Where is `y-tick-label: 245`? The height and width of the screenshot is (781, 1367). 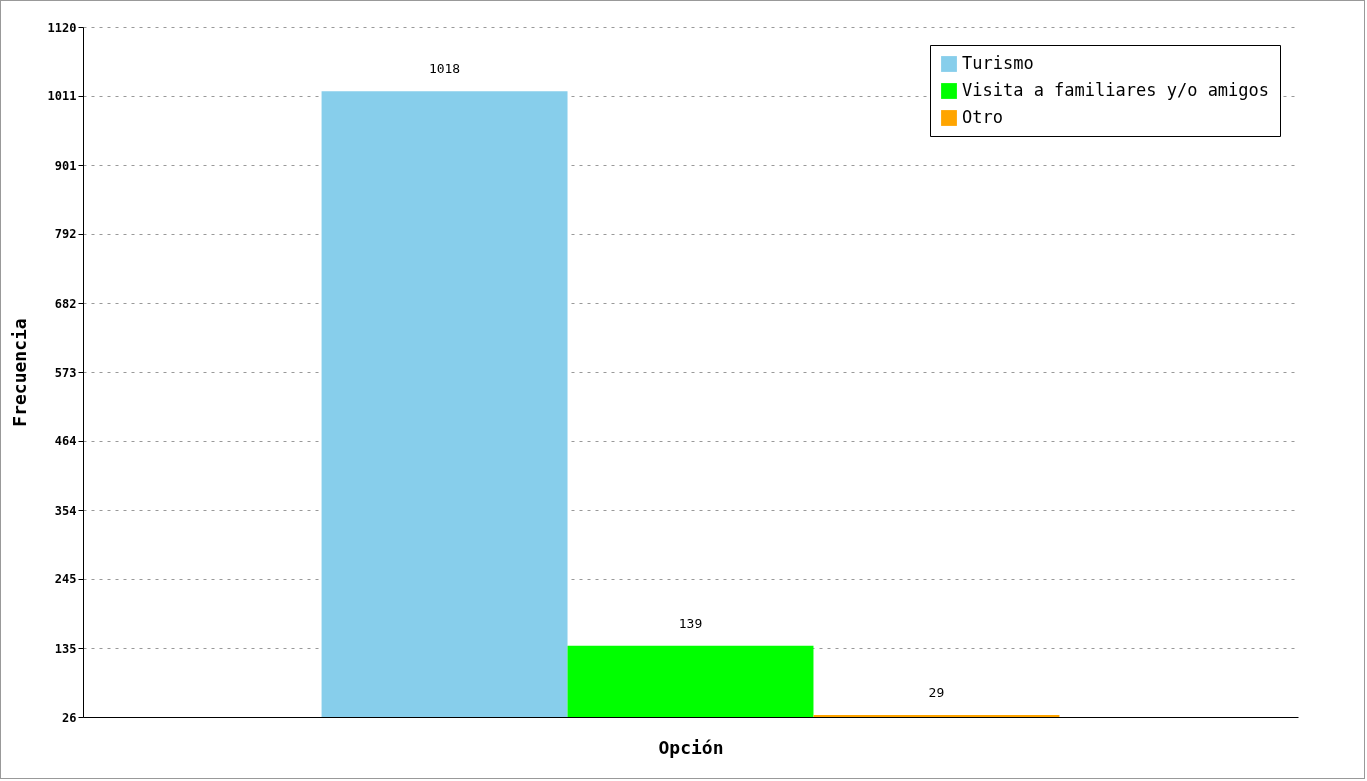
y-tick-label: 245 is located at coordinates (65, 579).